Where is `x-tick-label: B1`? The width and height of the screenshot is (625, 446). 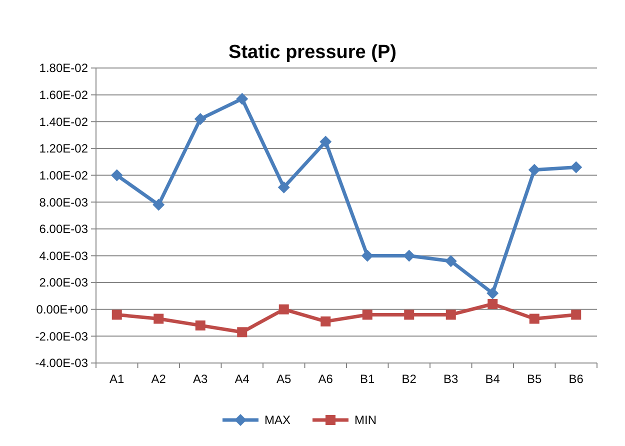
x-tick-label: B1 is located at coordinates (368, 379).